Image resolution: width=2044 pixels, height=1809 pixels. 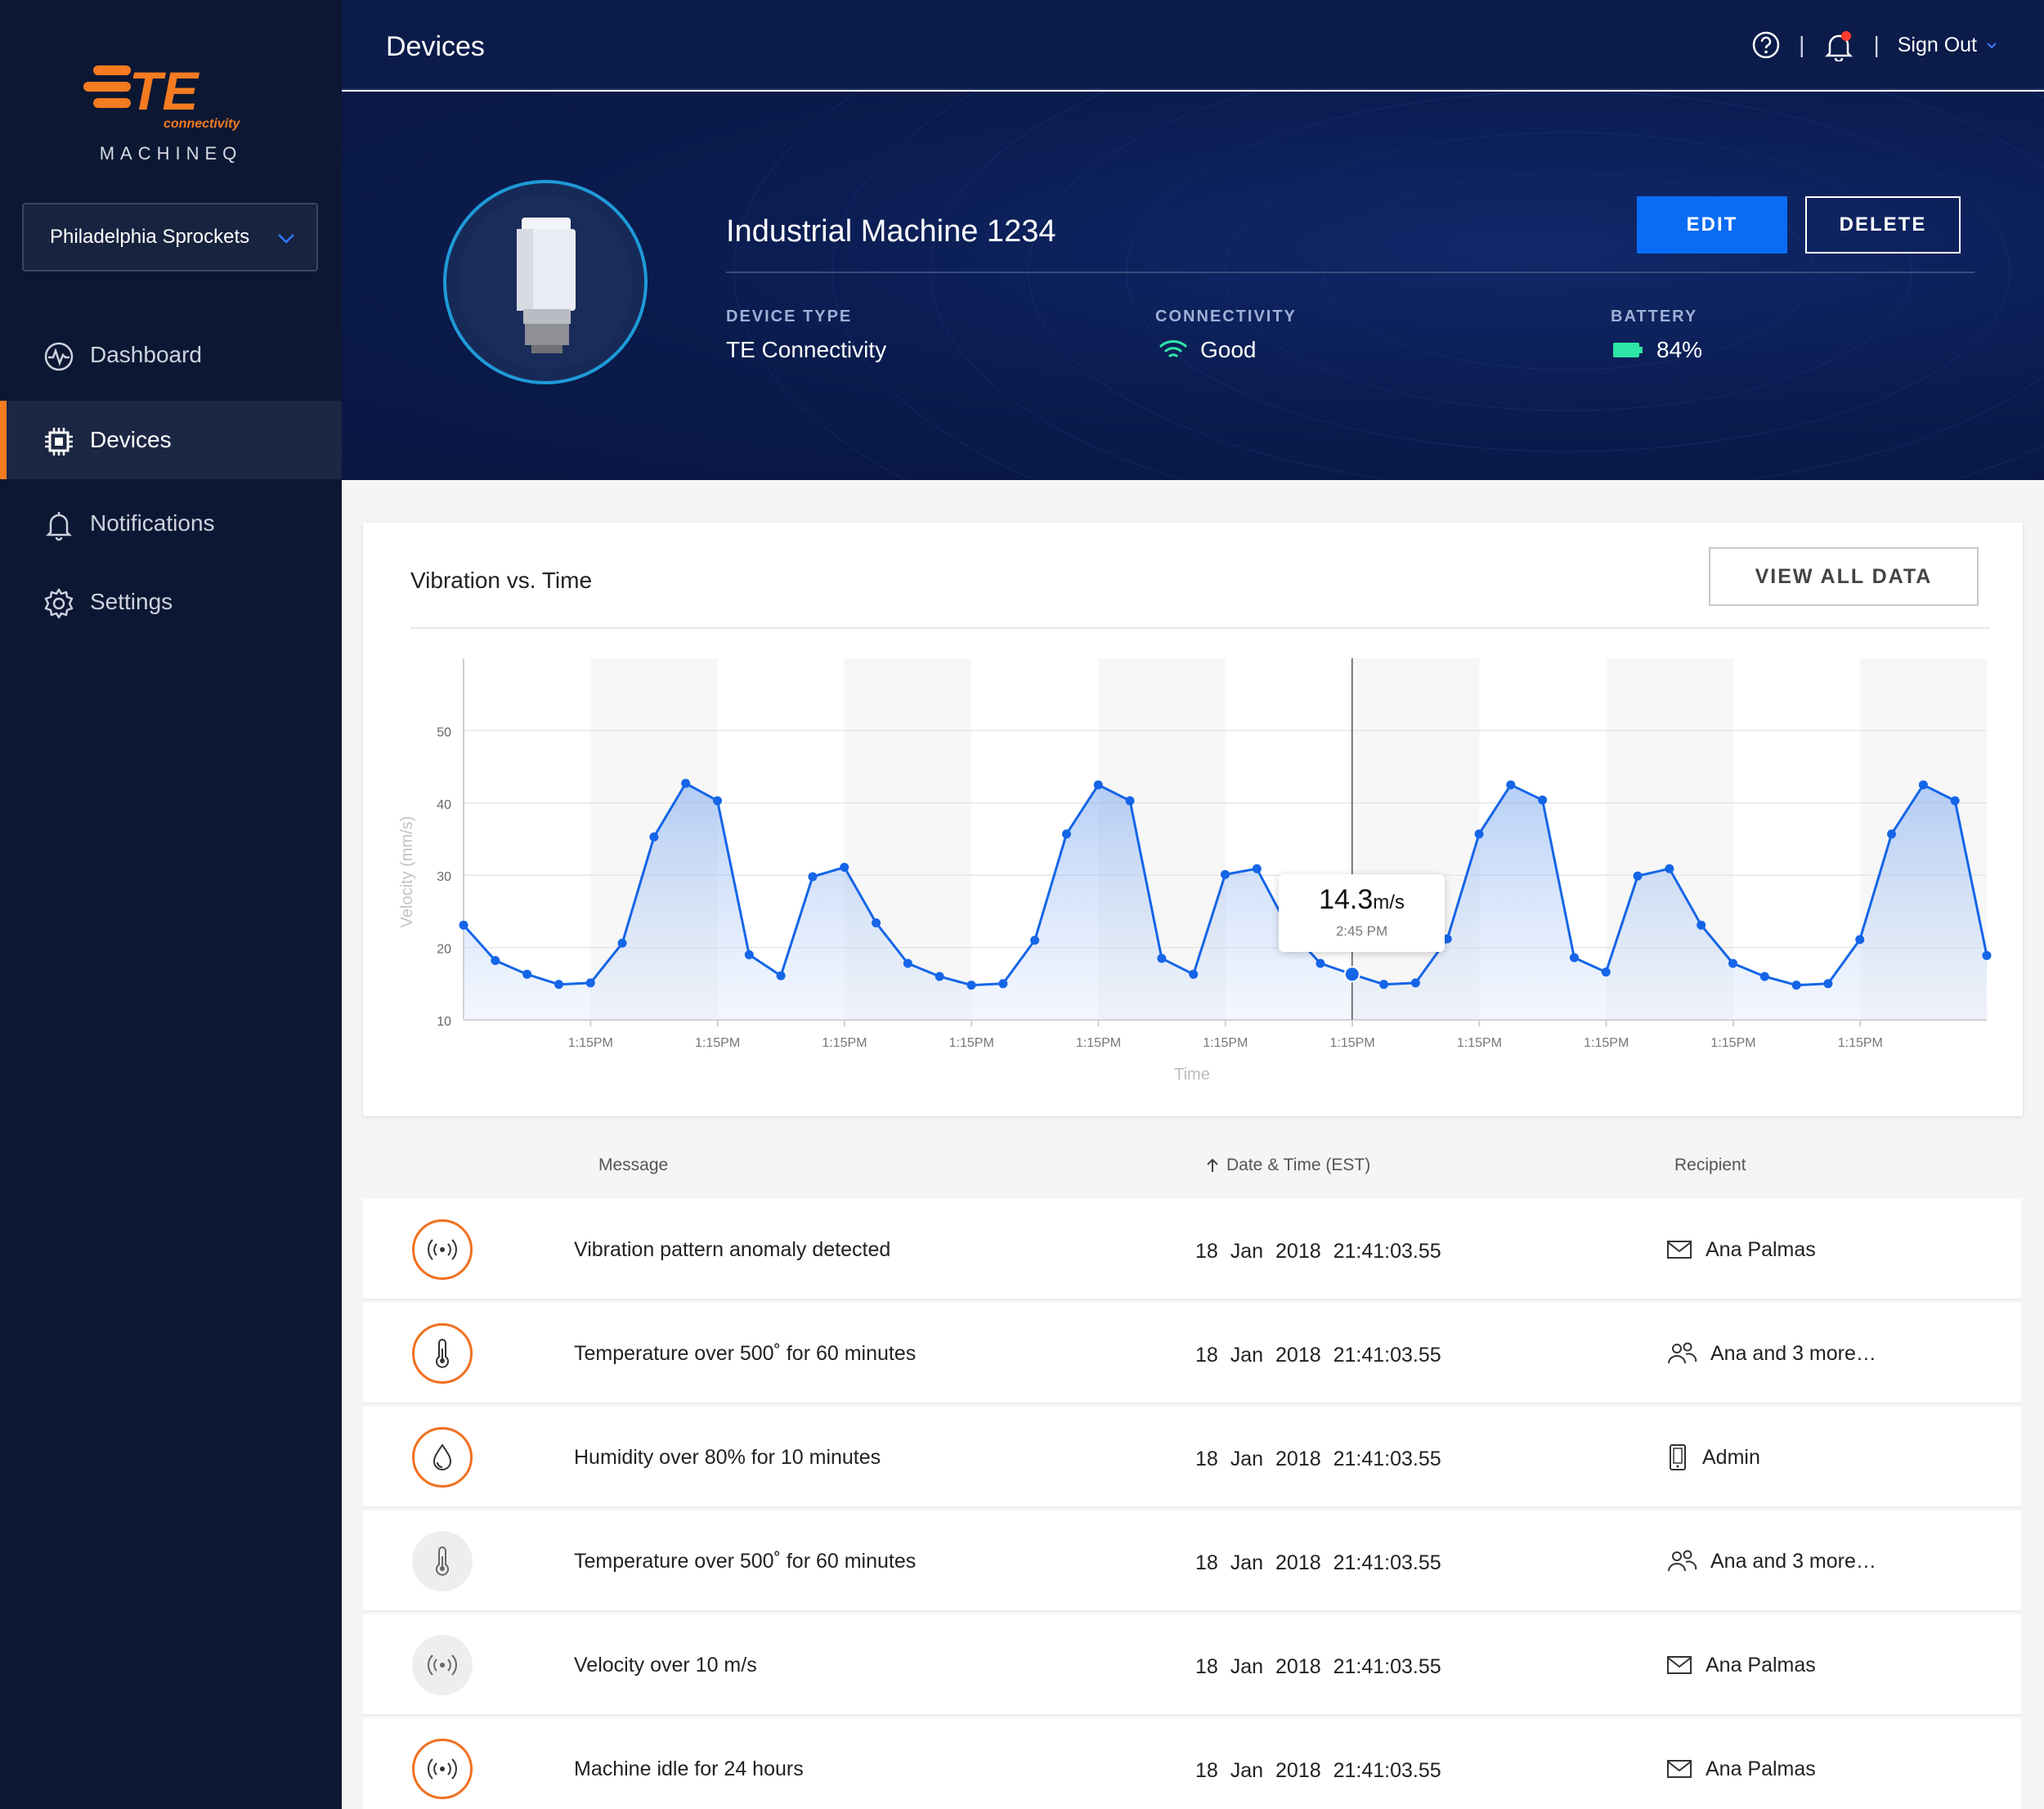 I want to click on tooltip-value-line: 14.3m/s, so click(x=1362, y=900).